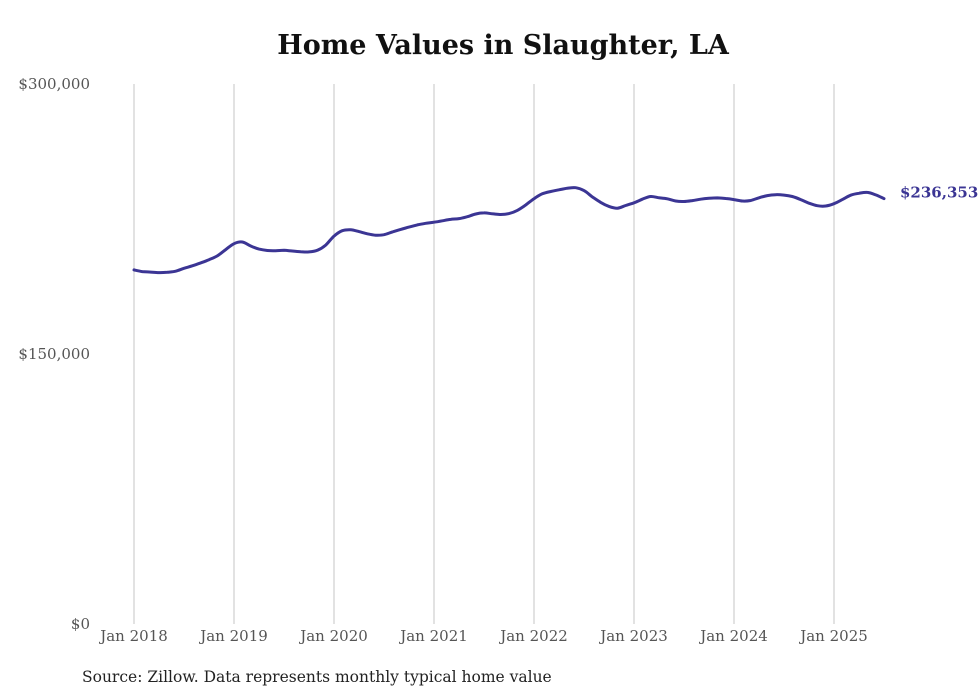 The image size is (980, 699). I want to click on x-tick-label: Jan 2019, so click(233, 636).